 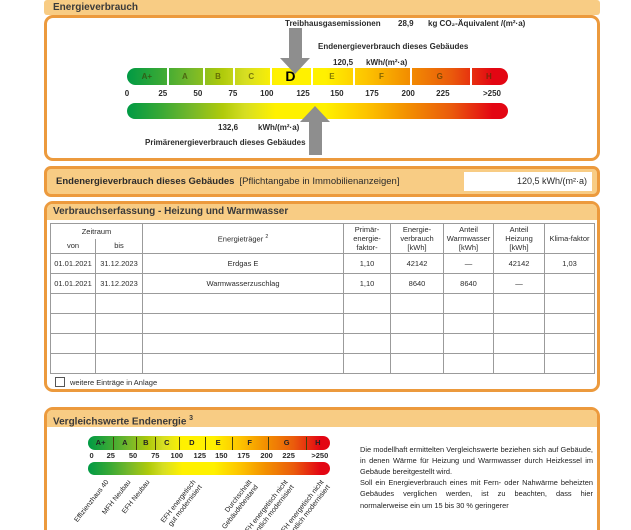 I want to click on col-header-bis: bis, so click(x=119, y=246).